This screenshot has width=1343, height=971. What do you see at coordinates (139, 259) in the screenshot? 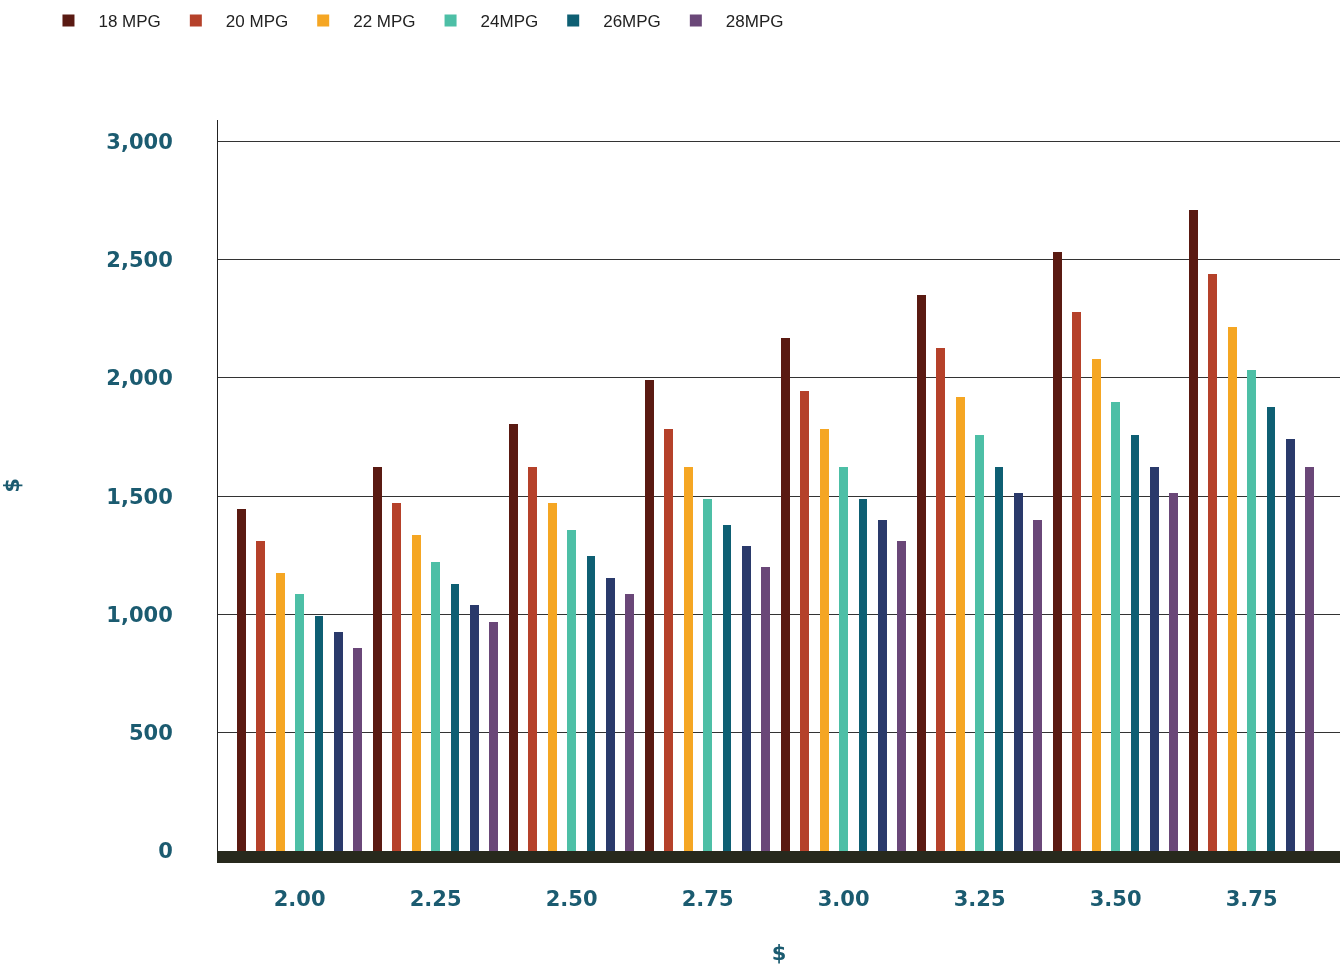
I see `y-tick-label: 2,500` at bounding box center [139, 259].